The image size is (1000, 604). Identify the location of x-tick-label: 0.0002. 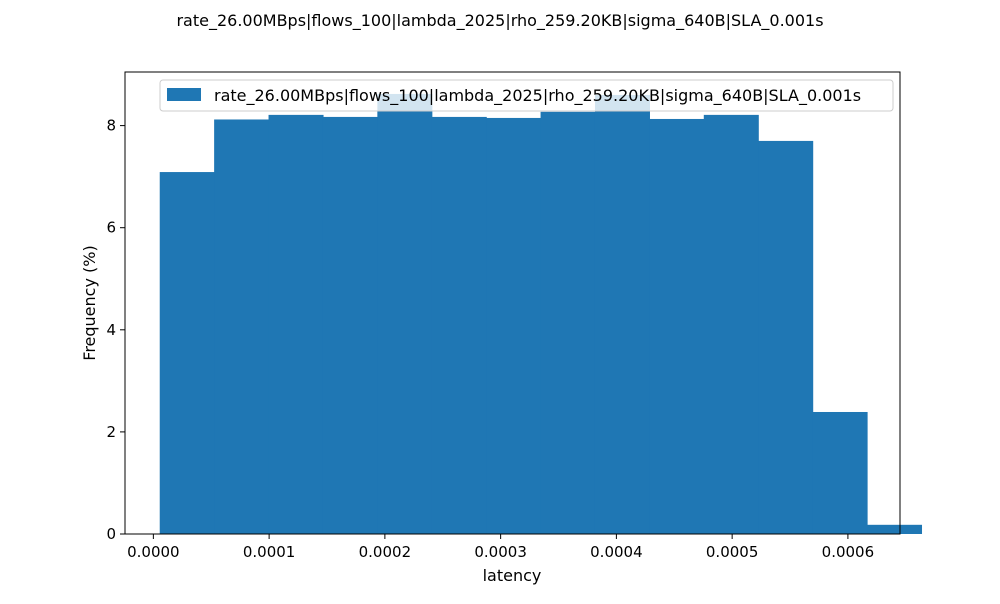
(385, 552).